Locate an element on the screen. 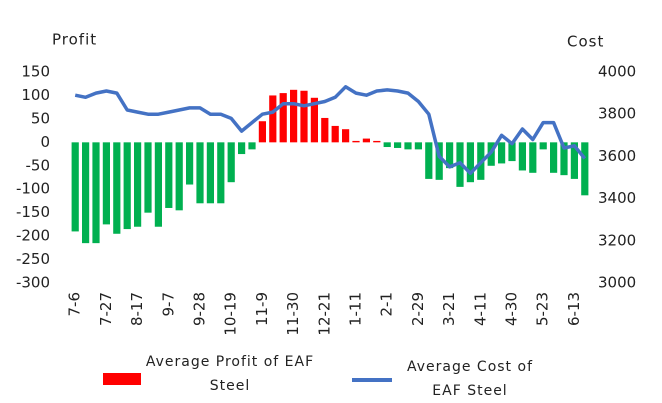  x-tick-label: 2-29 is located at coordinates (418, 309).